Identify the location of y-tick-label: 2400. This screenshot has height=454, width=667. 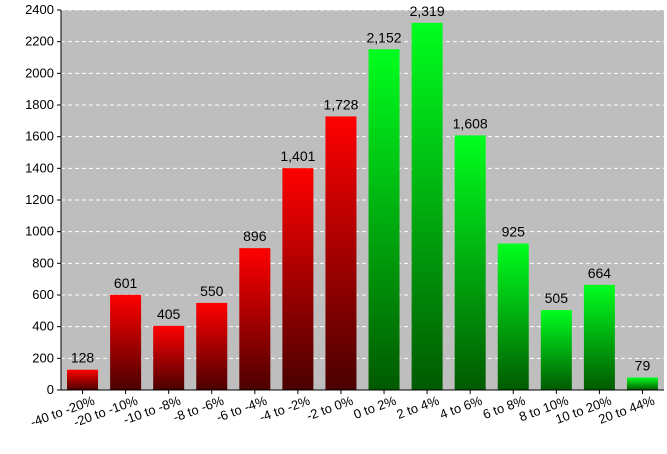
(39, 9).